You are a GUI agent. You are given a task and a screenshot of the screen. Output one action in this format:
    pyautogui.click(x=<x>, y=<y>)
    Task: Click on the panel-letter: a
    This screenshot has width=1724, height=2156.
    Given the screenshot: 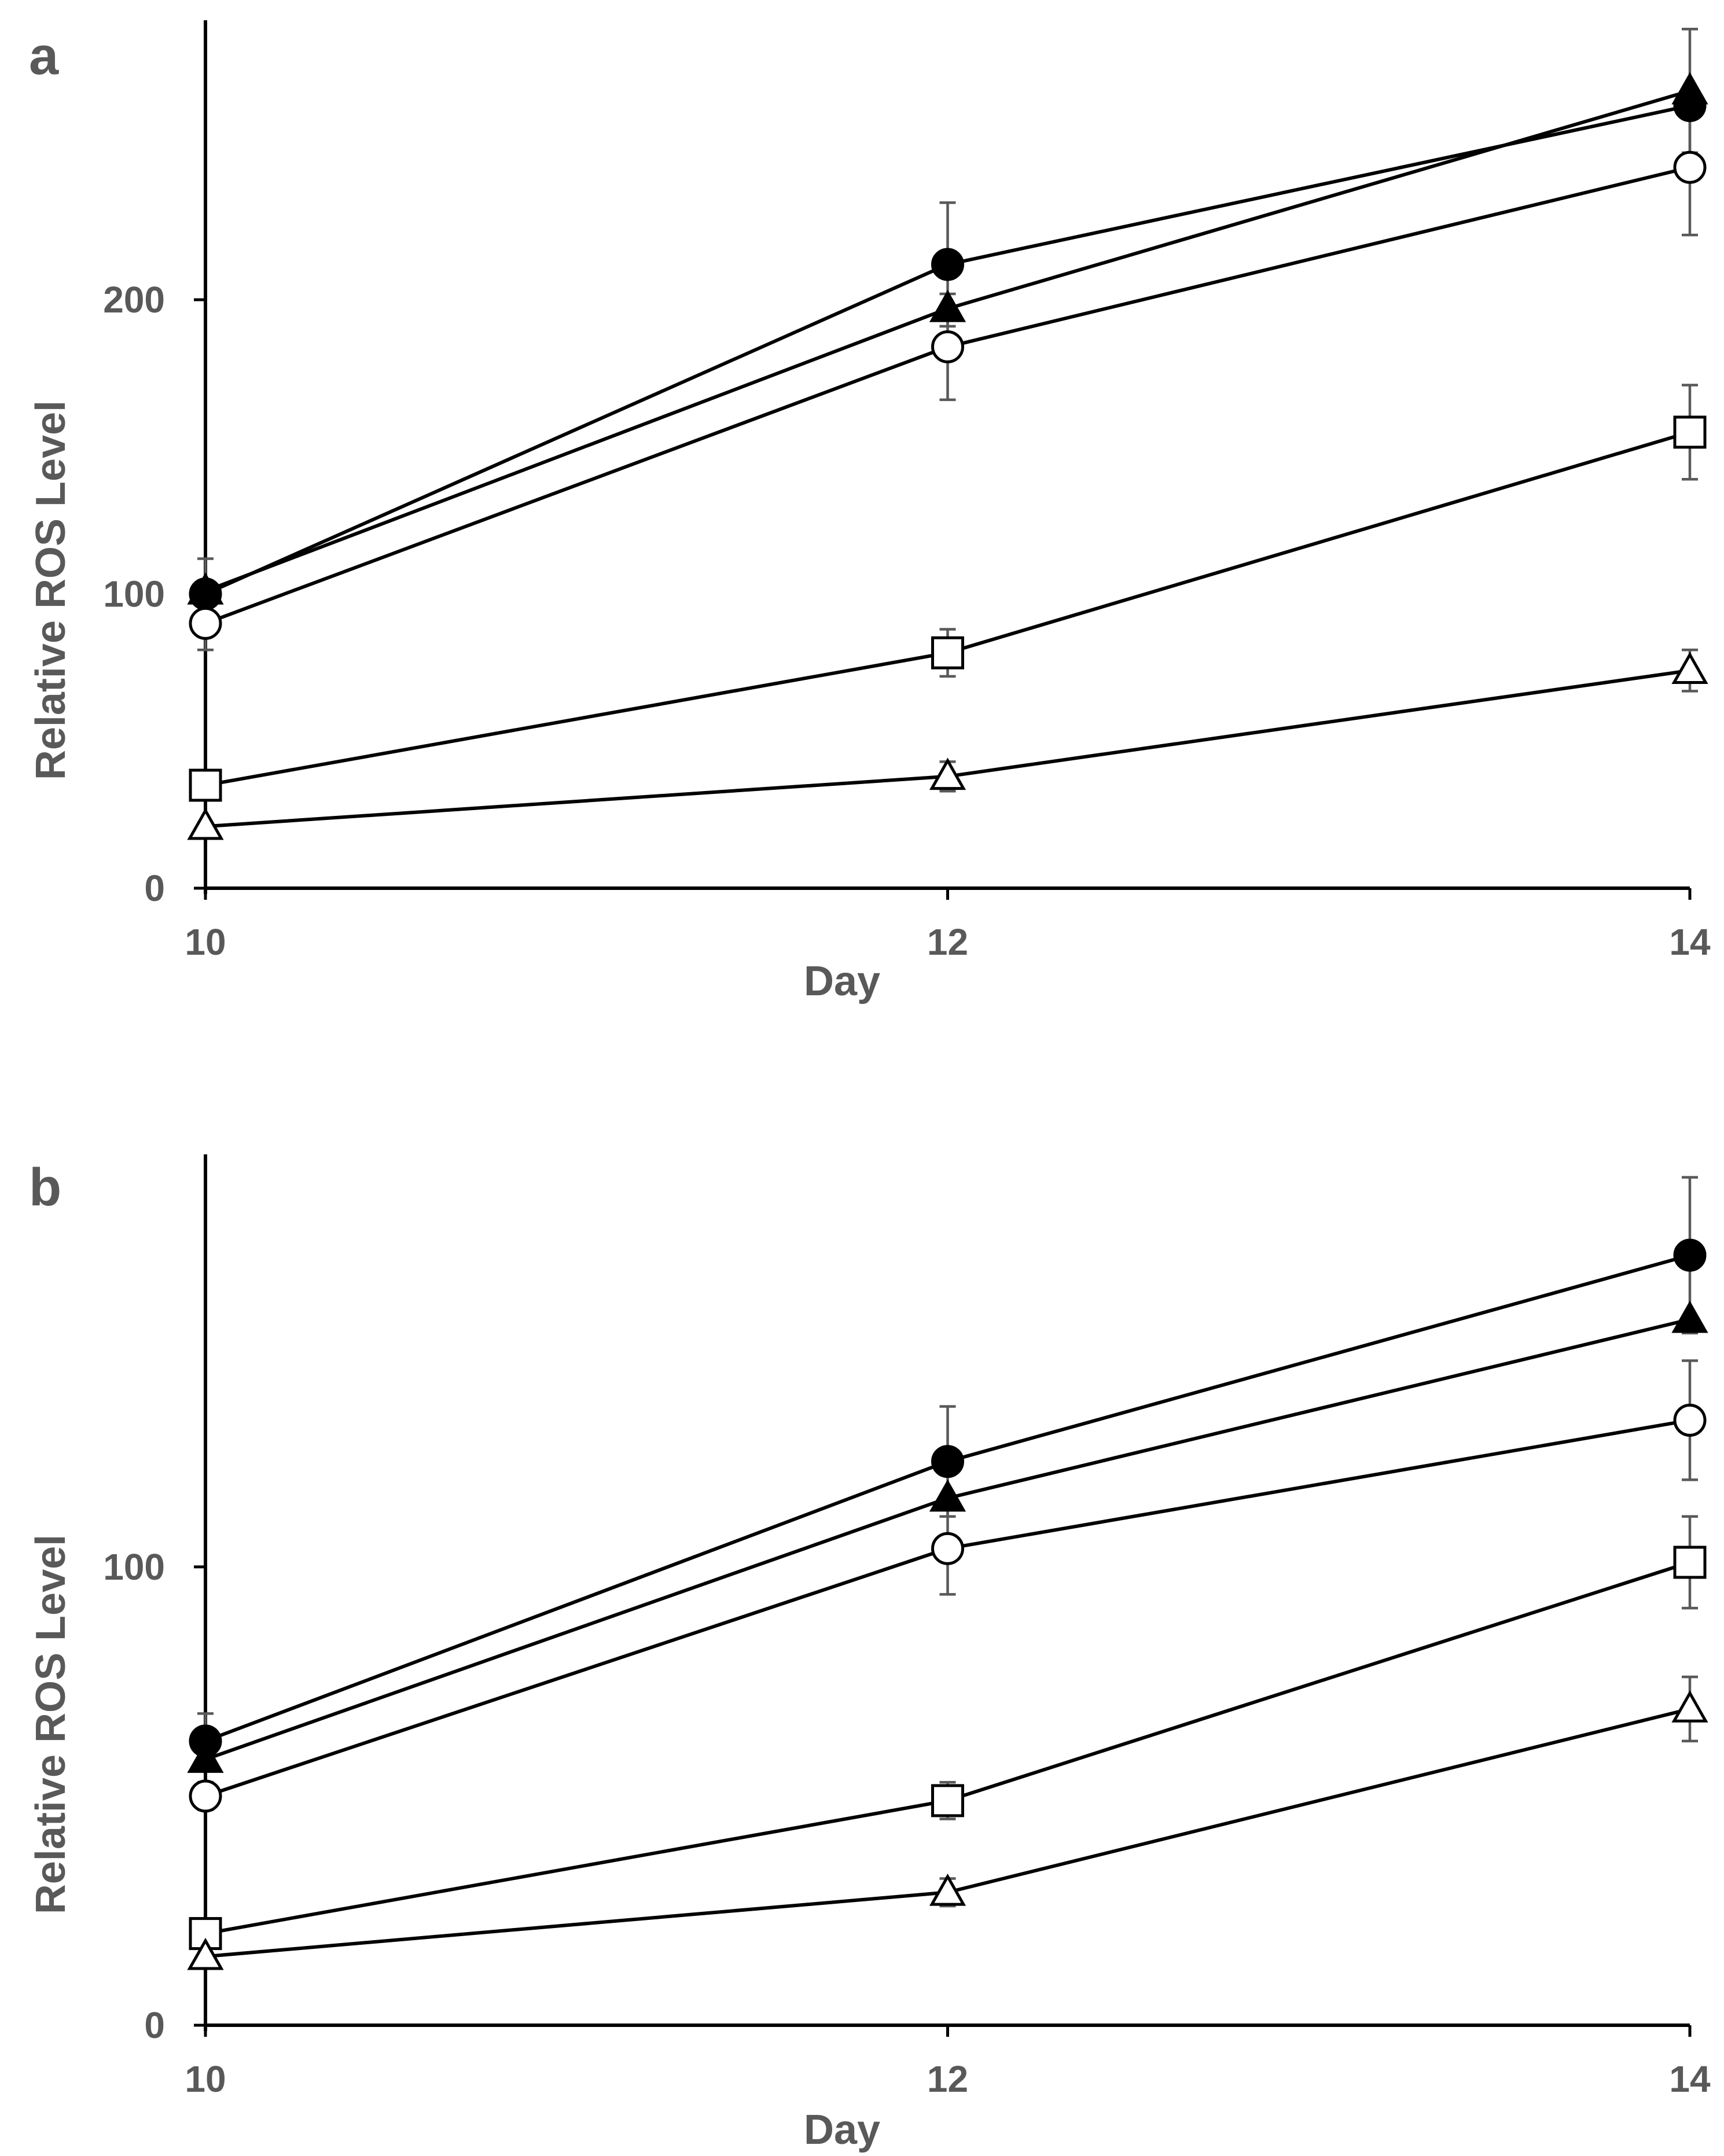 What is the action you would take?
    pyautogui.click(x=44, y=56)
    